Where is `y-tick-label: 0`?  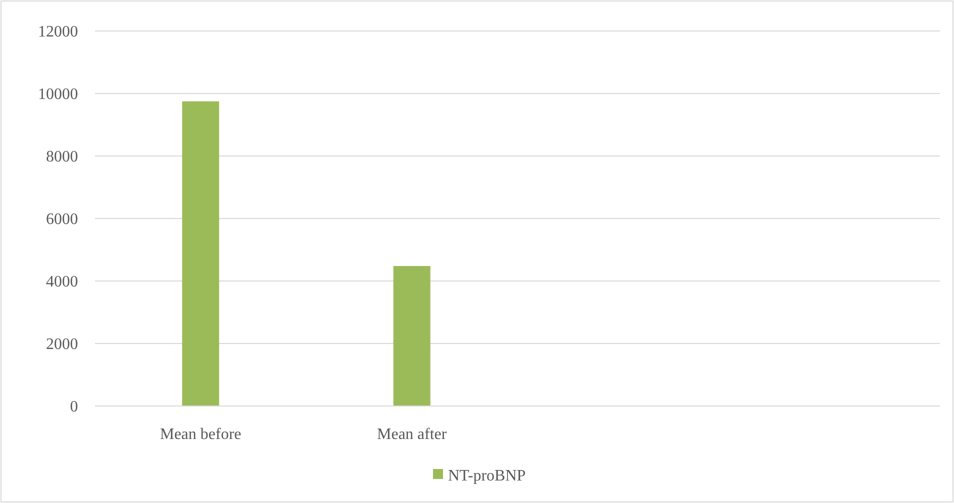
y-tick-label: 0 is located at coordinates (74, 407).